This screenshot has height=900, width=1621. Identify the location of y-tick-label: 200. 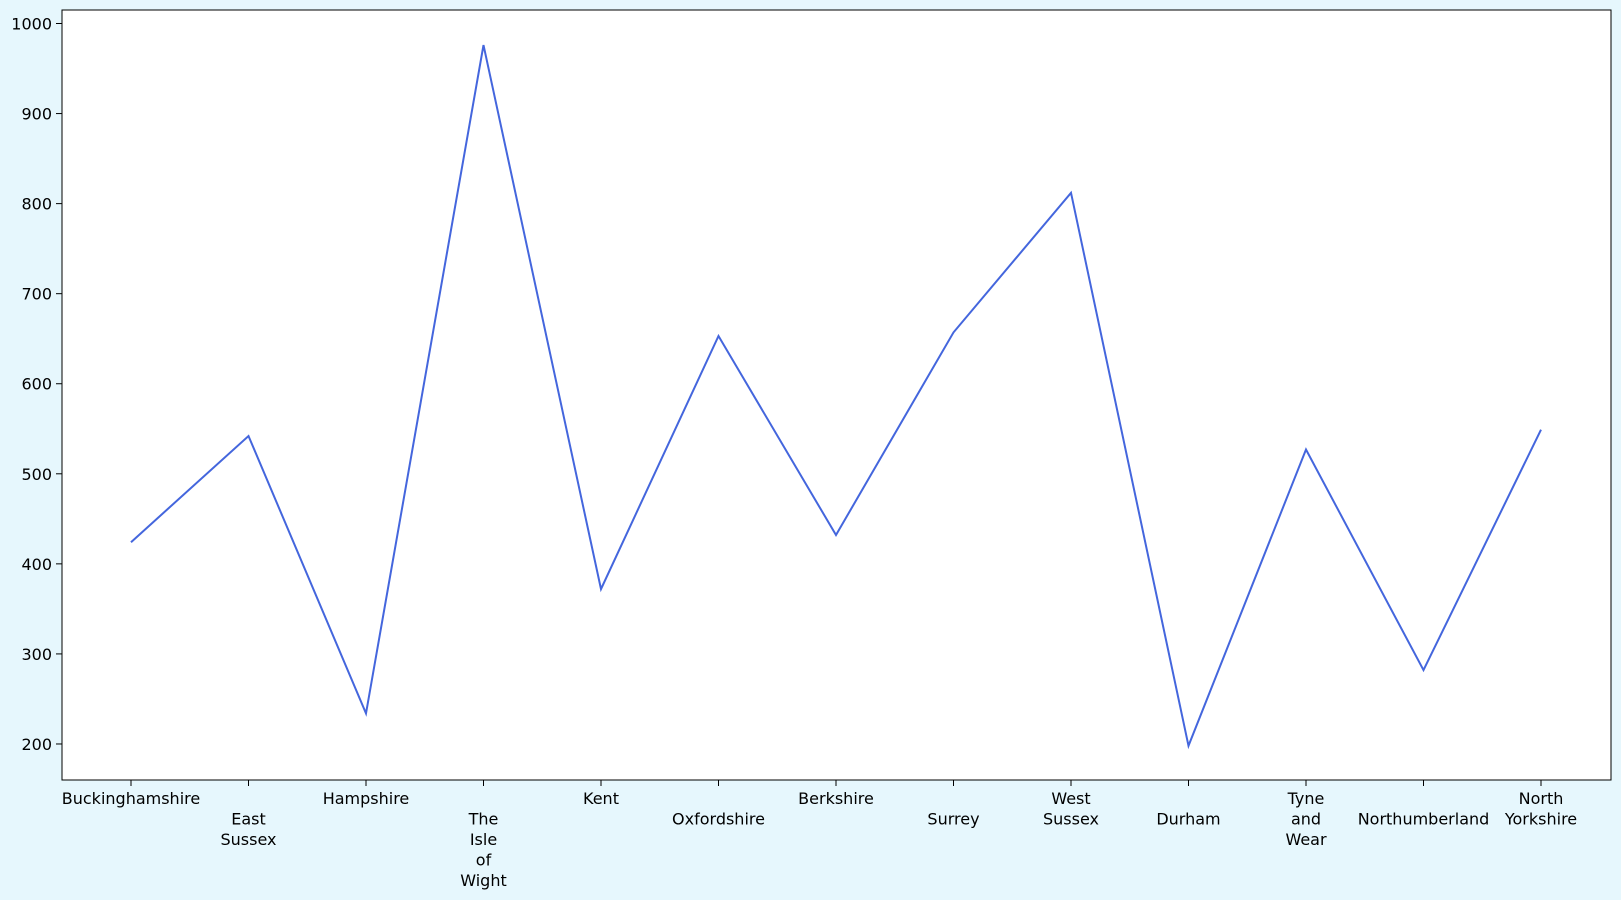
(36, 744).